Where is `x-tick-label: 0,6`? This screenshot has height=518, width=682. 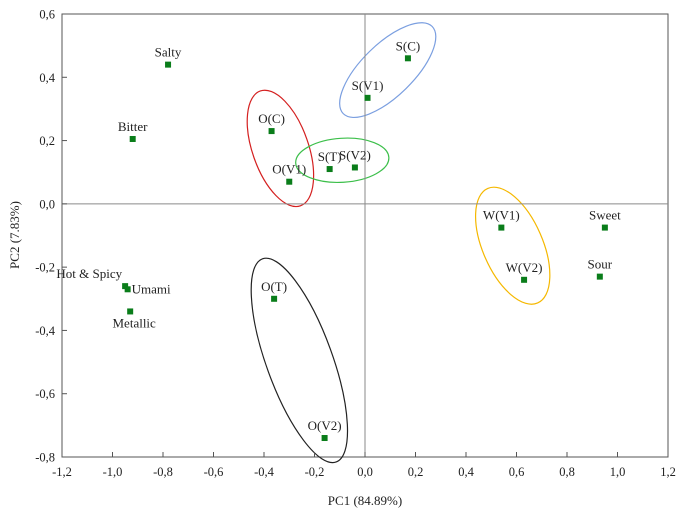
x-tick-label: 0,6 is located at coordinates (517, 472).